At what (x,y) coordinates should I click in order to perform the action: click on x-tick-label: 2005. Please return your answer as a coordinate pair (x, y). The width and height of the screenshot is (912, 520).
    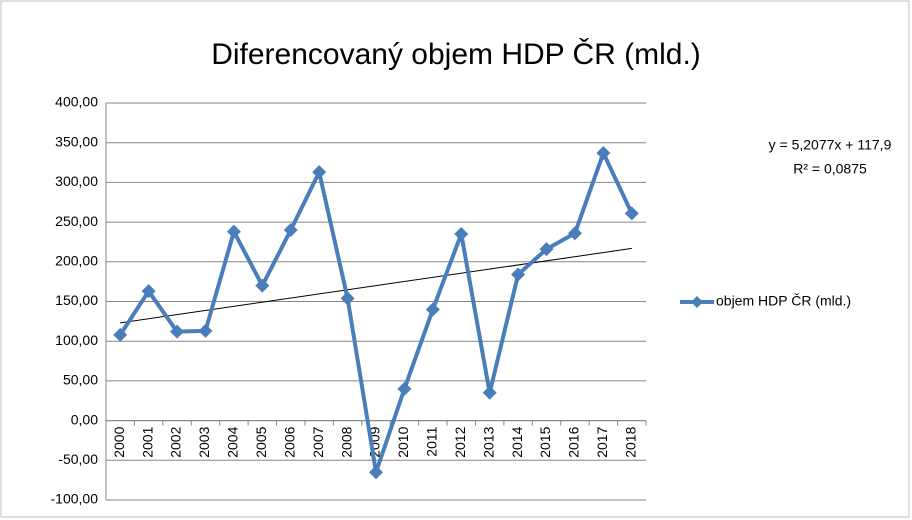
    Looking at the image, I should click on (261, 441).